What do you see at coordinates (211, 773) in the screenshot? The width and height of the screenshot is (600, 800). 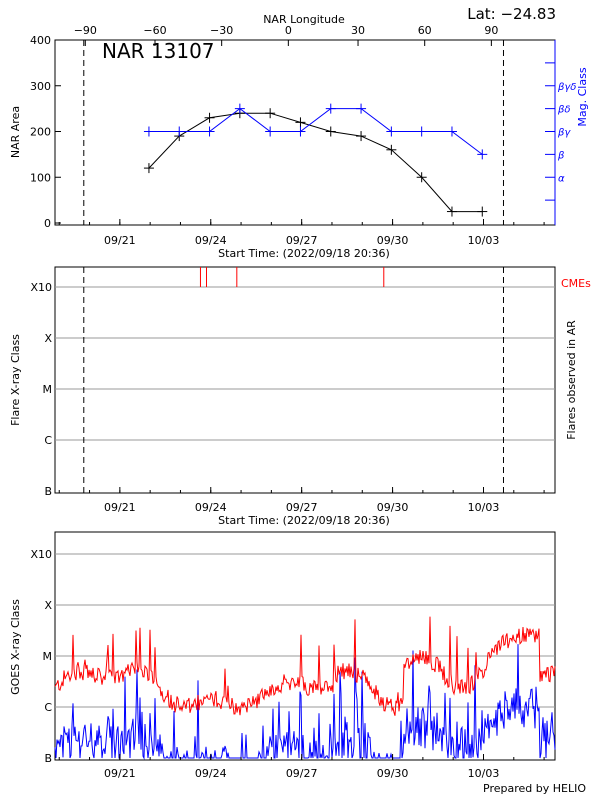 I see `goes-x-tick-label: 09/24` at bounding box center [211, 773].